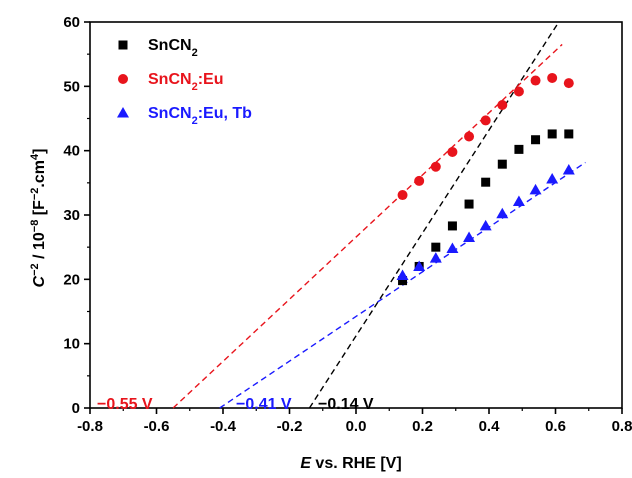  What do you see at coordinates (356, 463) in the screenshot?
I see `x-axis-label-text: vs. RHE [V]` at bounding box center [356, 463].